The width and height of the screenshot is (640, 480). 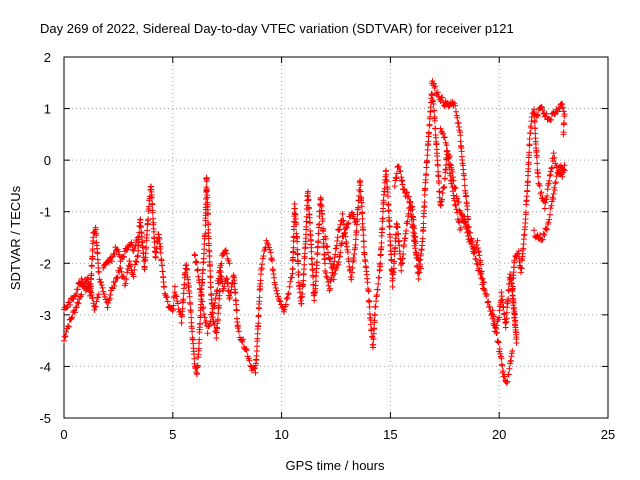 I want to click on x-tick-label: 0, so click(x=63, y=434).